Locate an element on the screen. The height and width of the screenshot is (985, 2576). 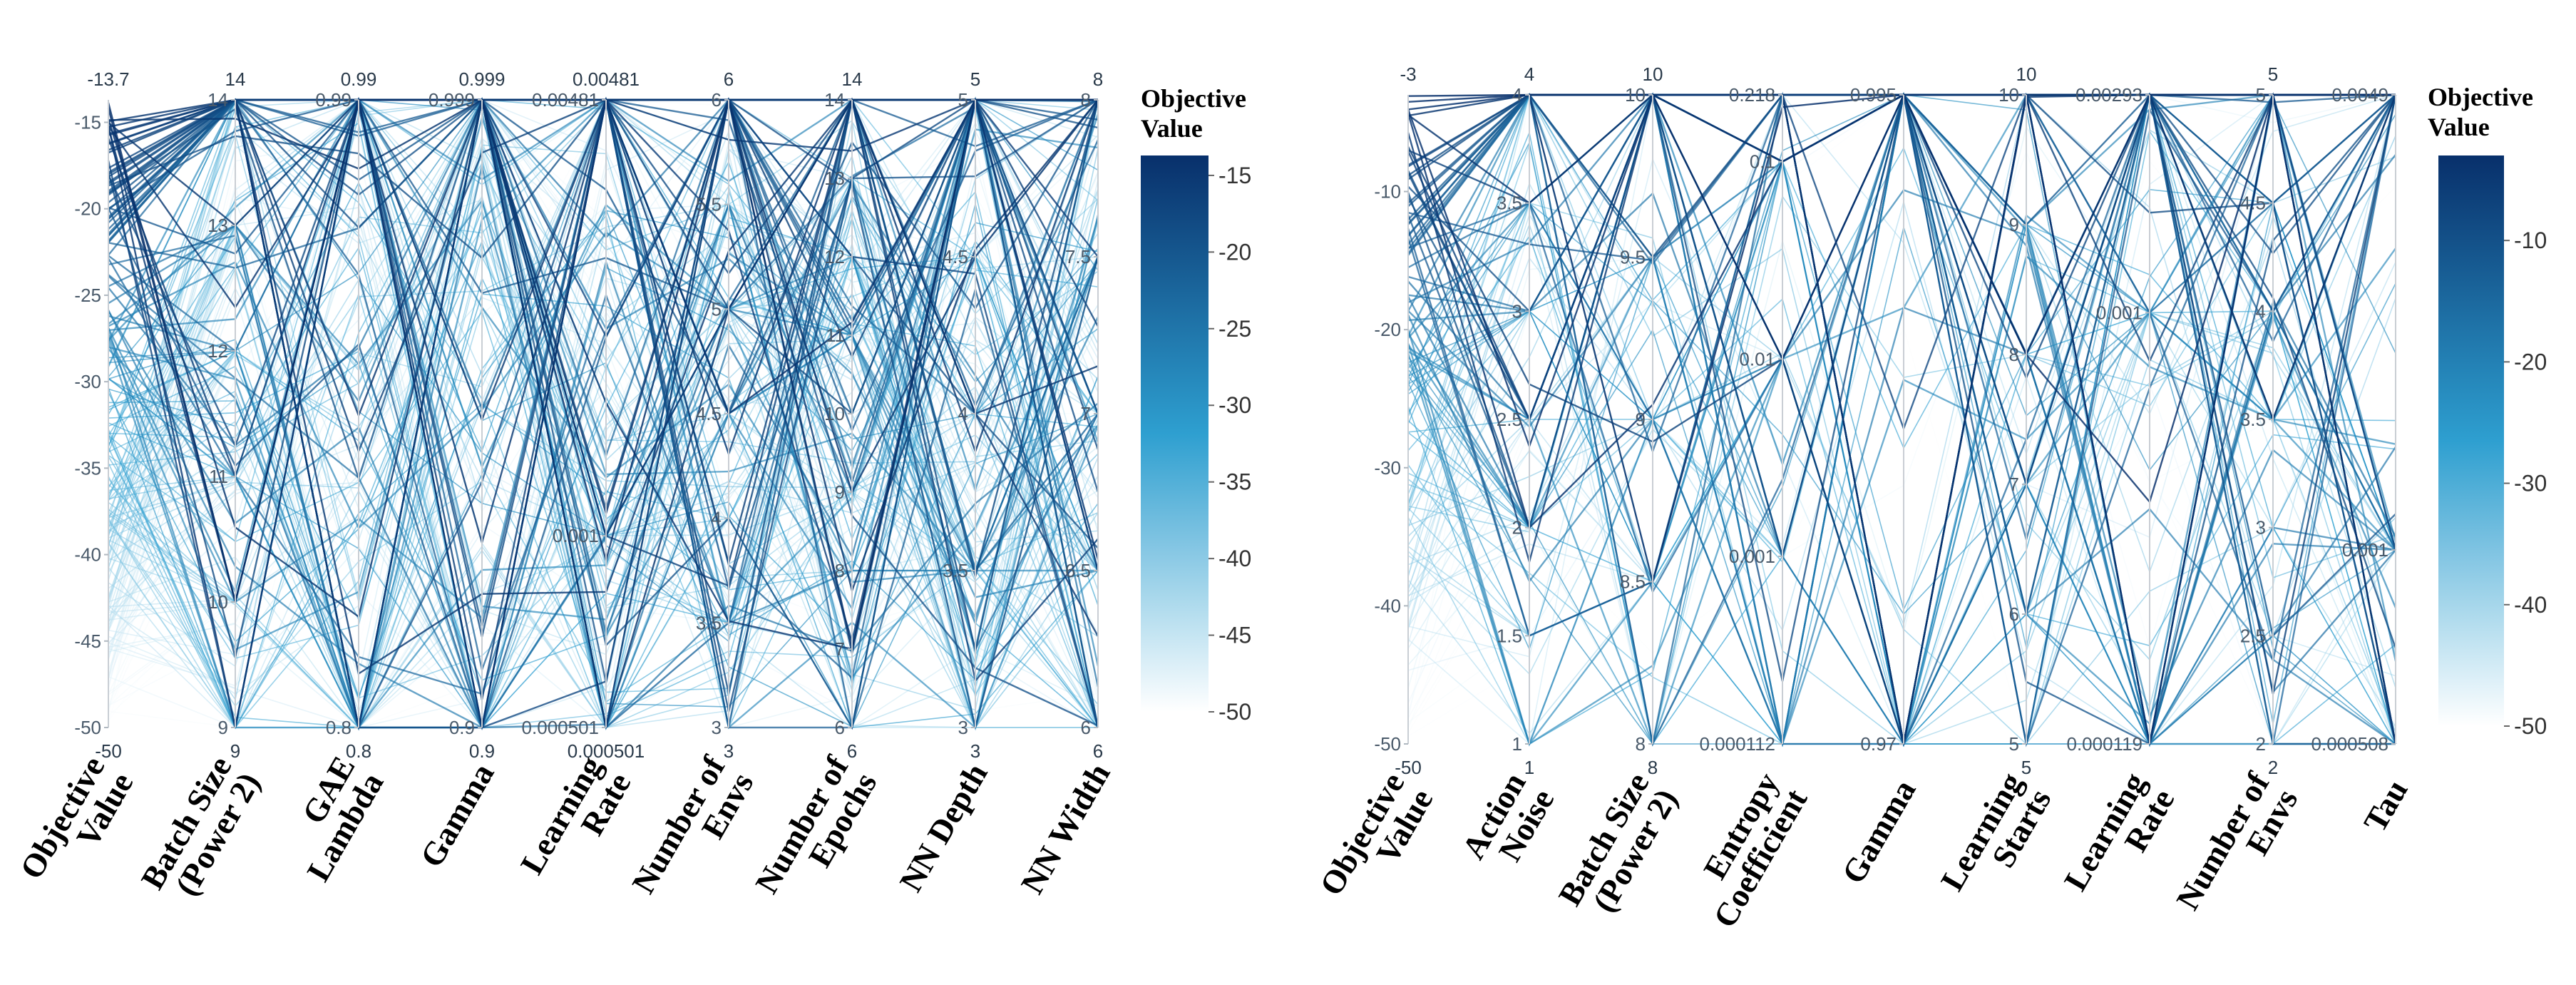
axis-title: Gamma is located at coordinates (1878, 832).